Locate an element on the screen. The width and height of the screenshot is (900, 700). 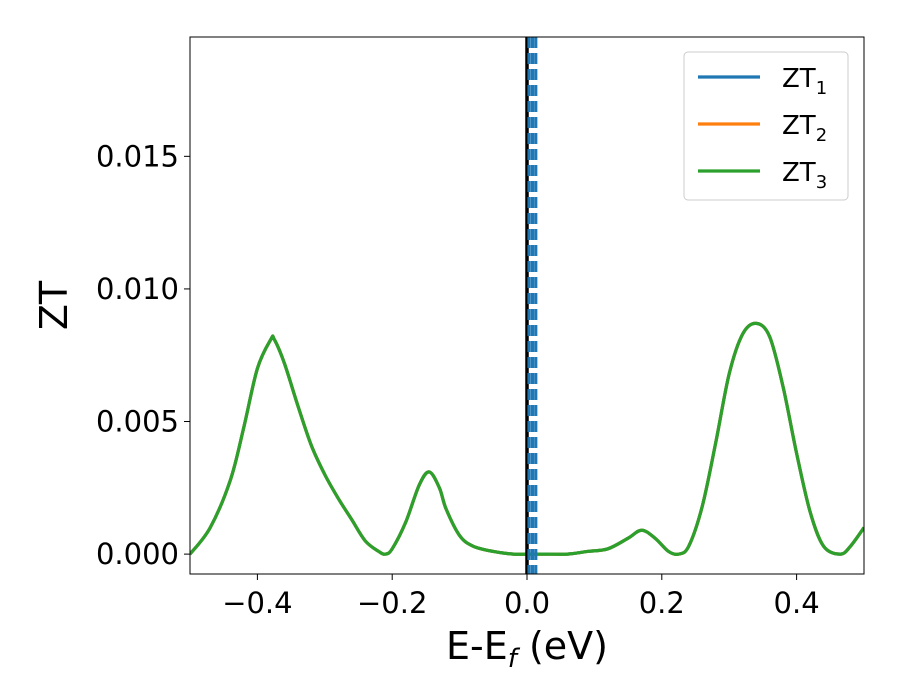
legend-label: ZT2 is located at coordinates (804, 128).